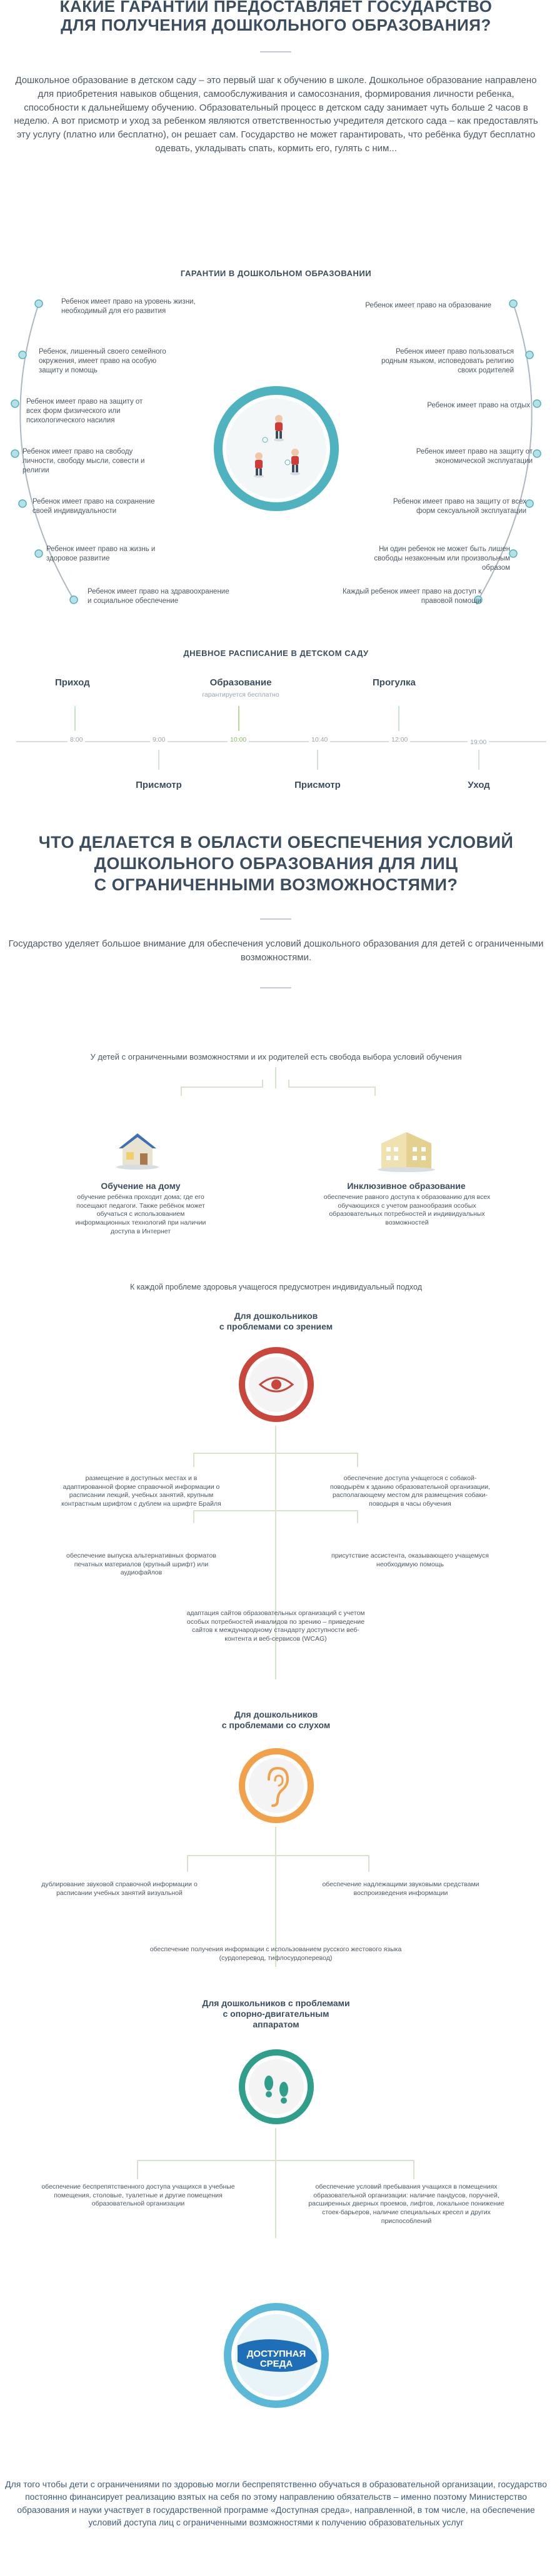  I want to click on hearing-connectors, so click(278, 1897).